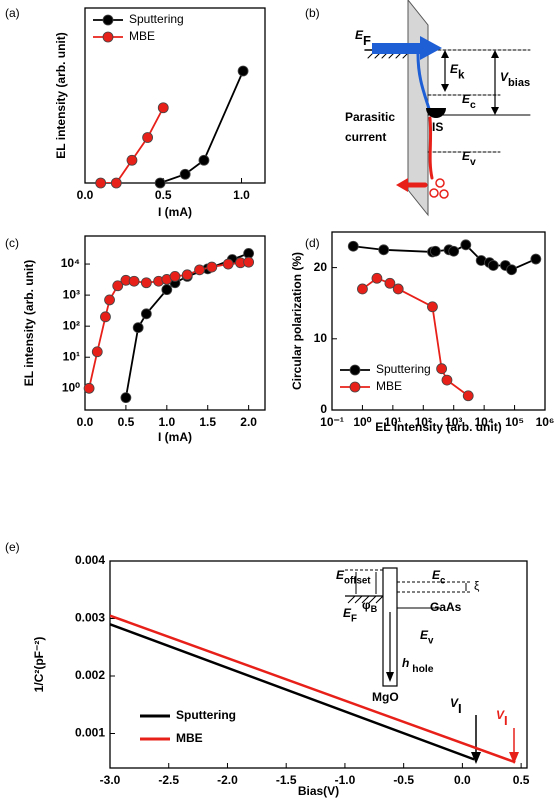 Image resolution: width=554 pixels, height=798 pixels. I want to click on hatching, so click(389, 54).